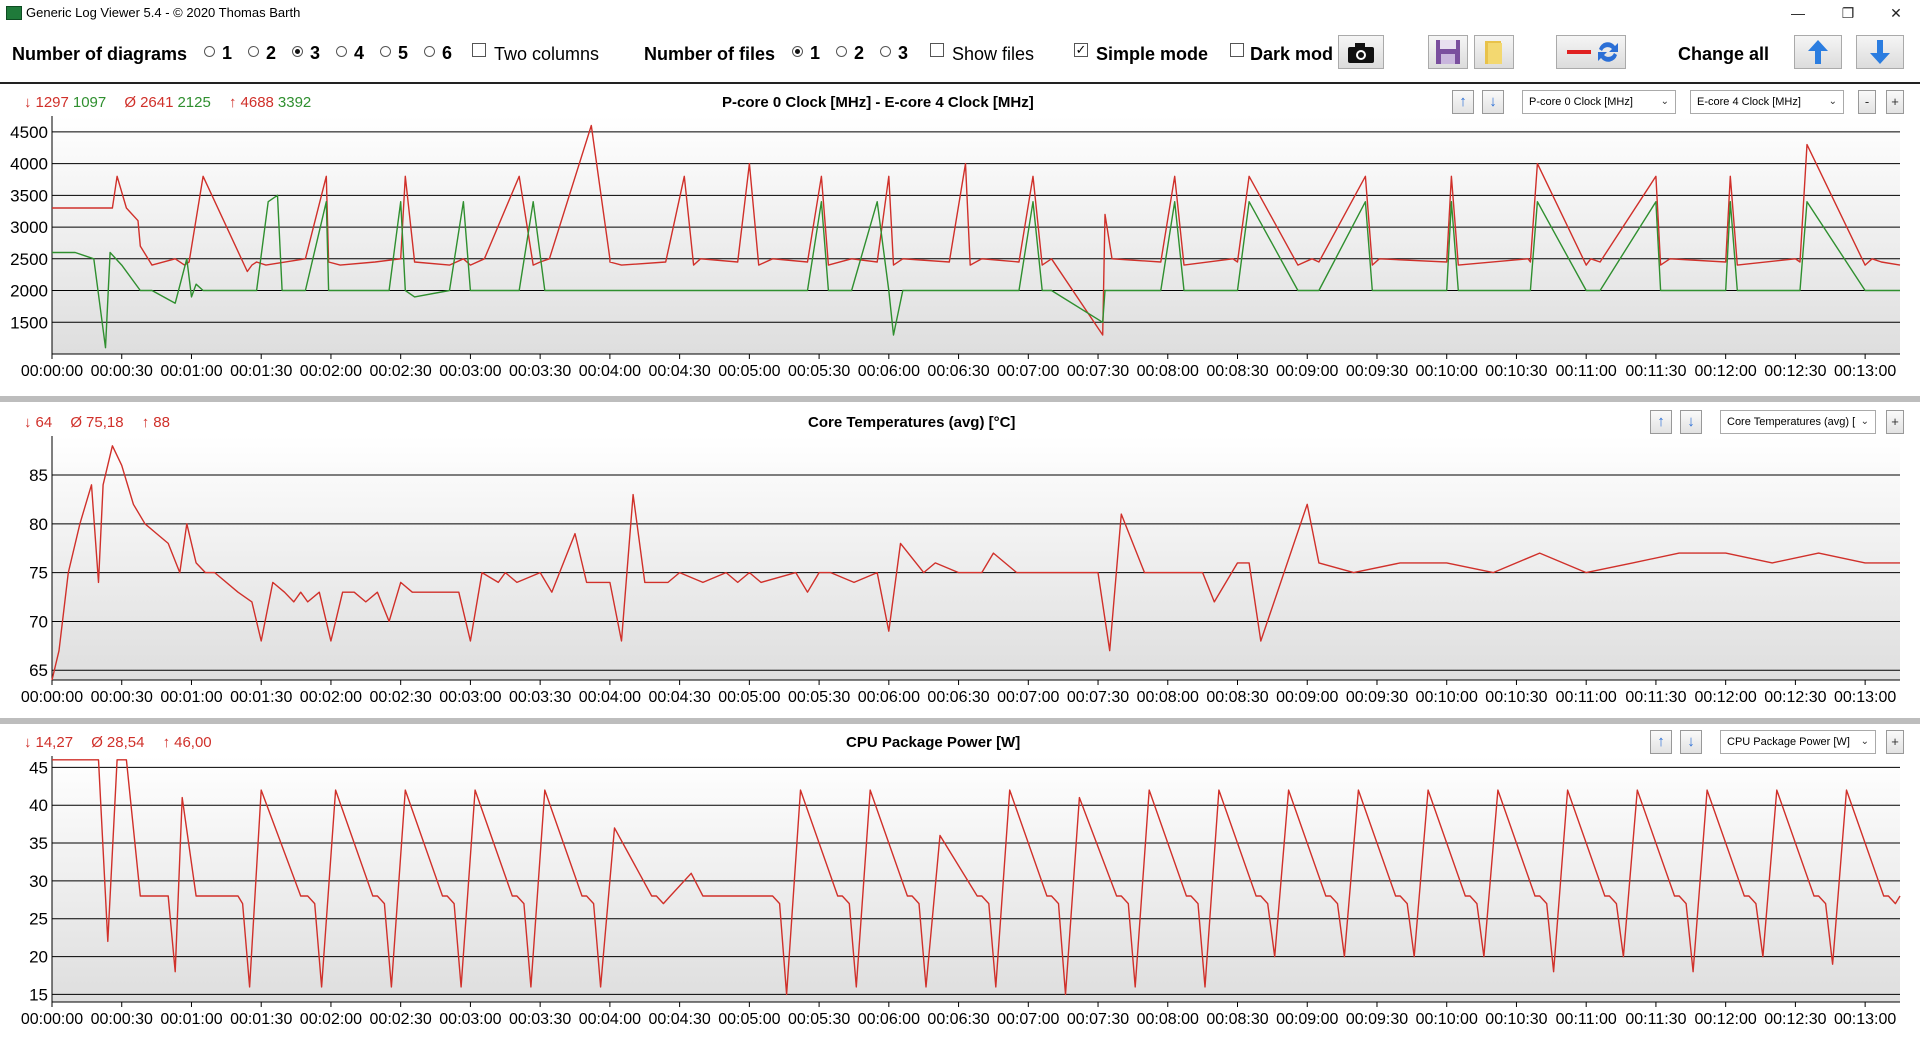 Image resolution: width=1920 pixels, height=1040 pixels. I want to click on series-select: Core Temperatures (avg) [⌄, so click(1798, 422).